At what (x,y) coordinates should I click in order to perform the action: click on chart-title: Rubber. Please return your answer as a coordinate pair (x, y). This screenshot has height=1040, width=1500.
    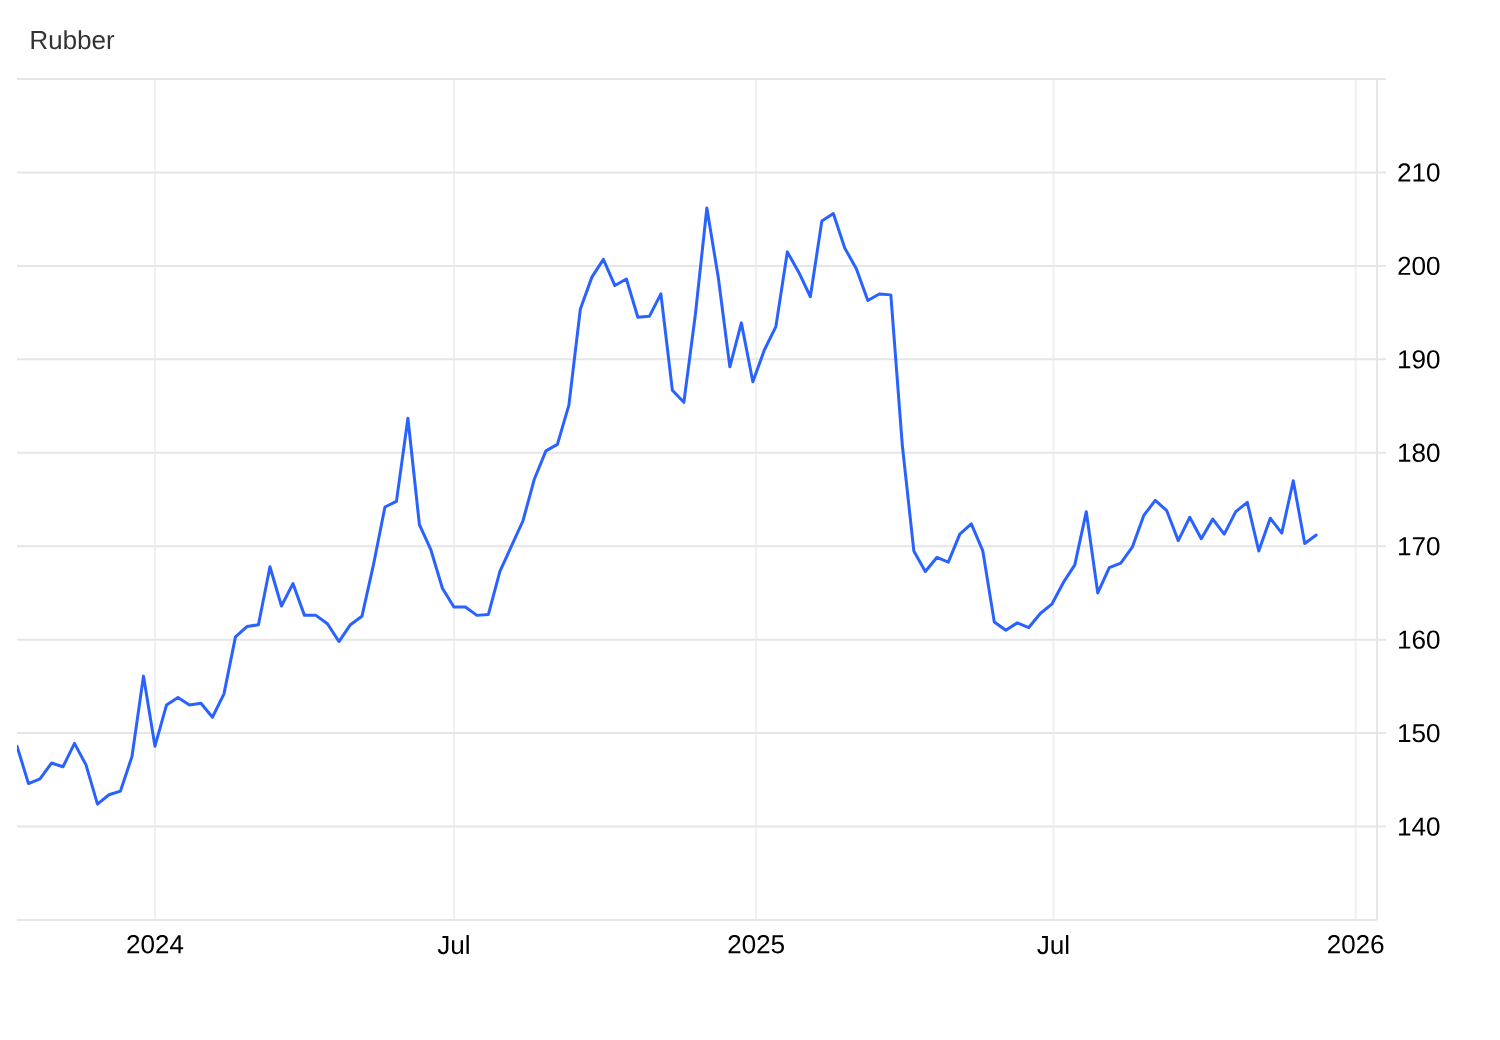
    Looking at the image, I should click on (73, 40).